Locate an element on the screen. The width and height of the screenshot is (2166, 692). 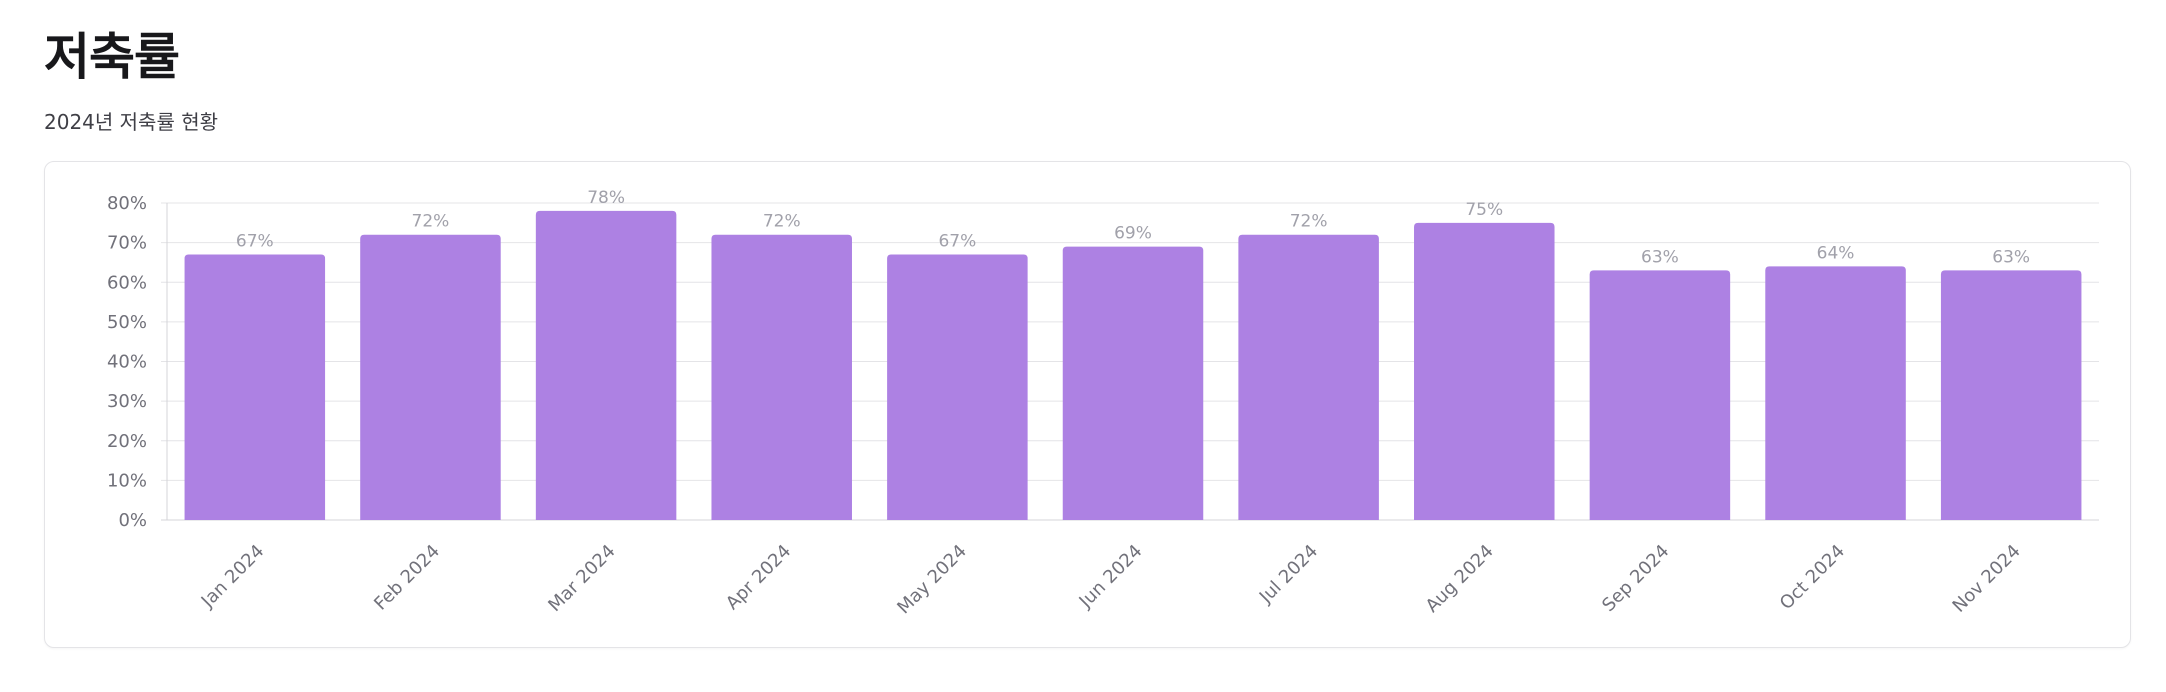
bar-data-label: 75% is located at coordinates (1484, 210).